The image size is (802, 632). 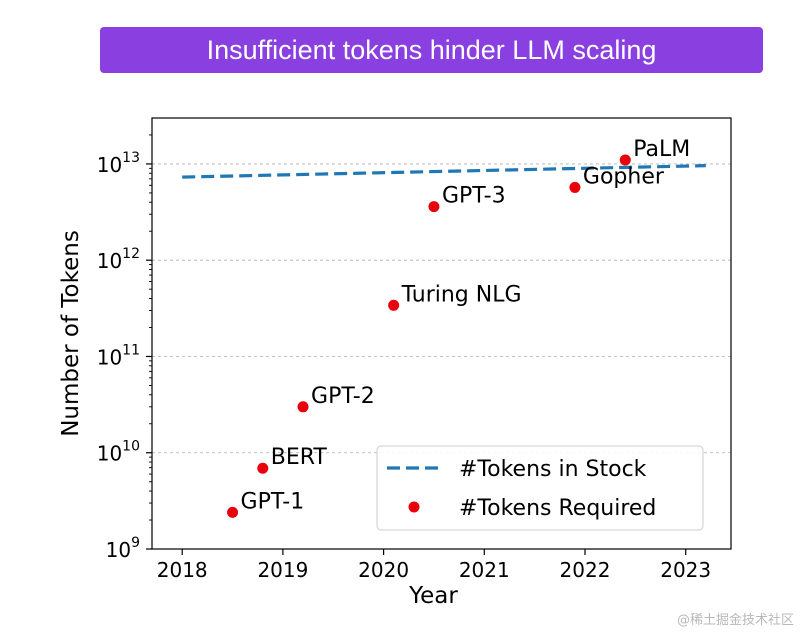 I want to click on x-tick-label-2: 2020, so click(x=383, y=570).